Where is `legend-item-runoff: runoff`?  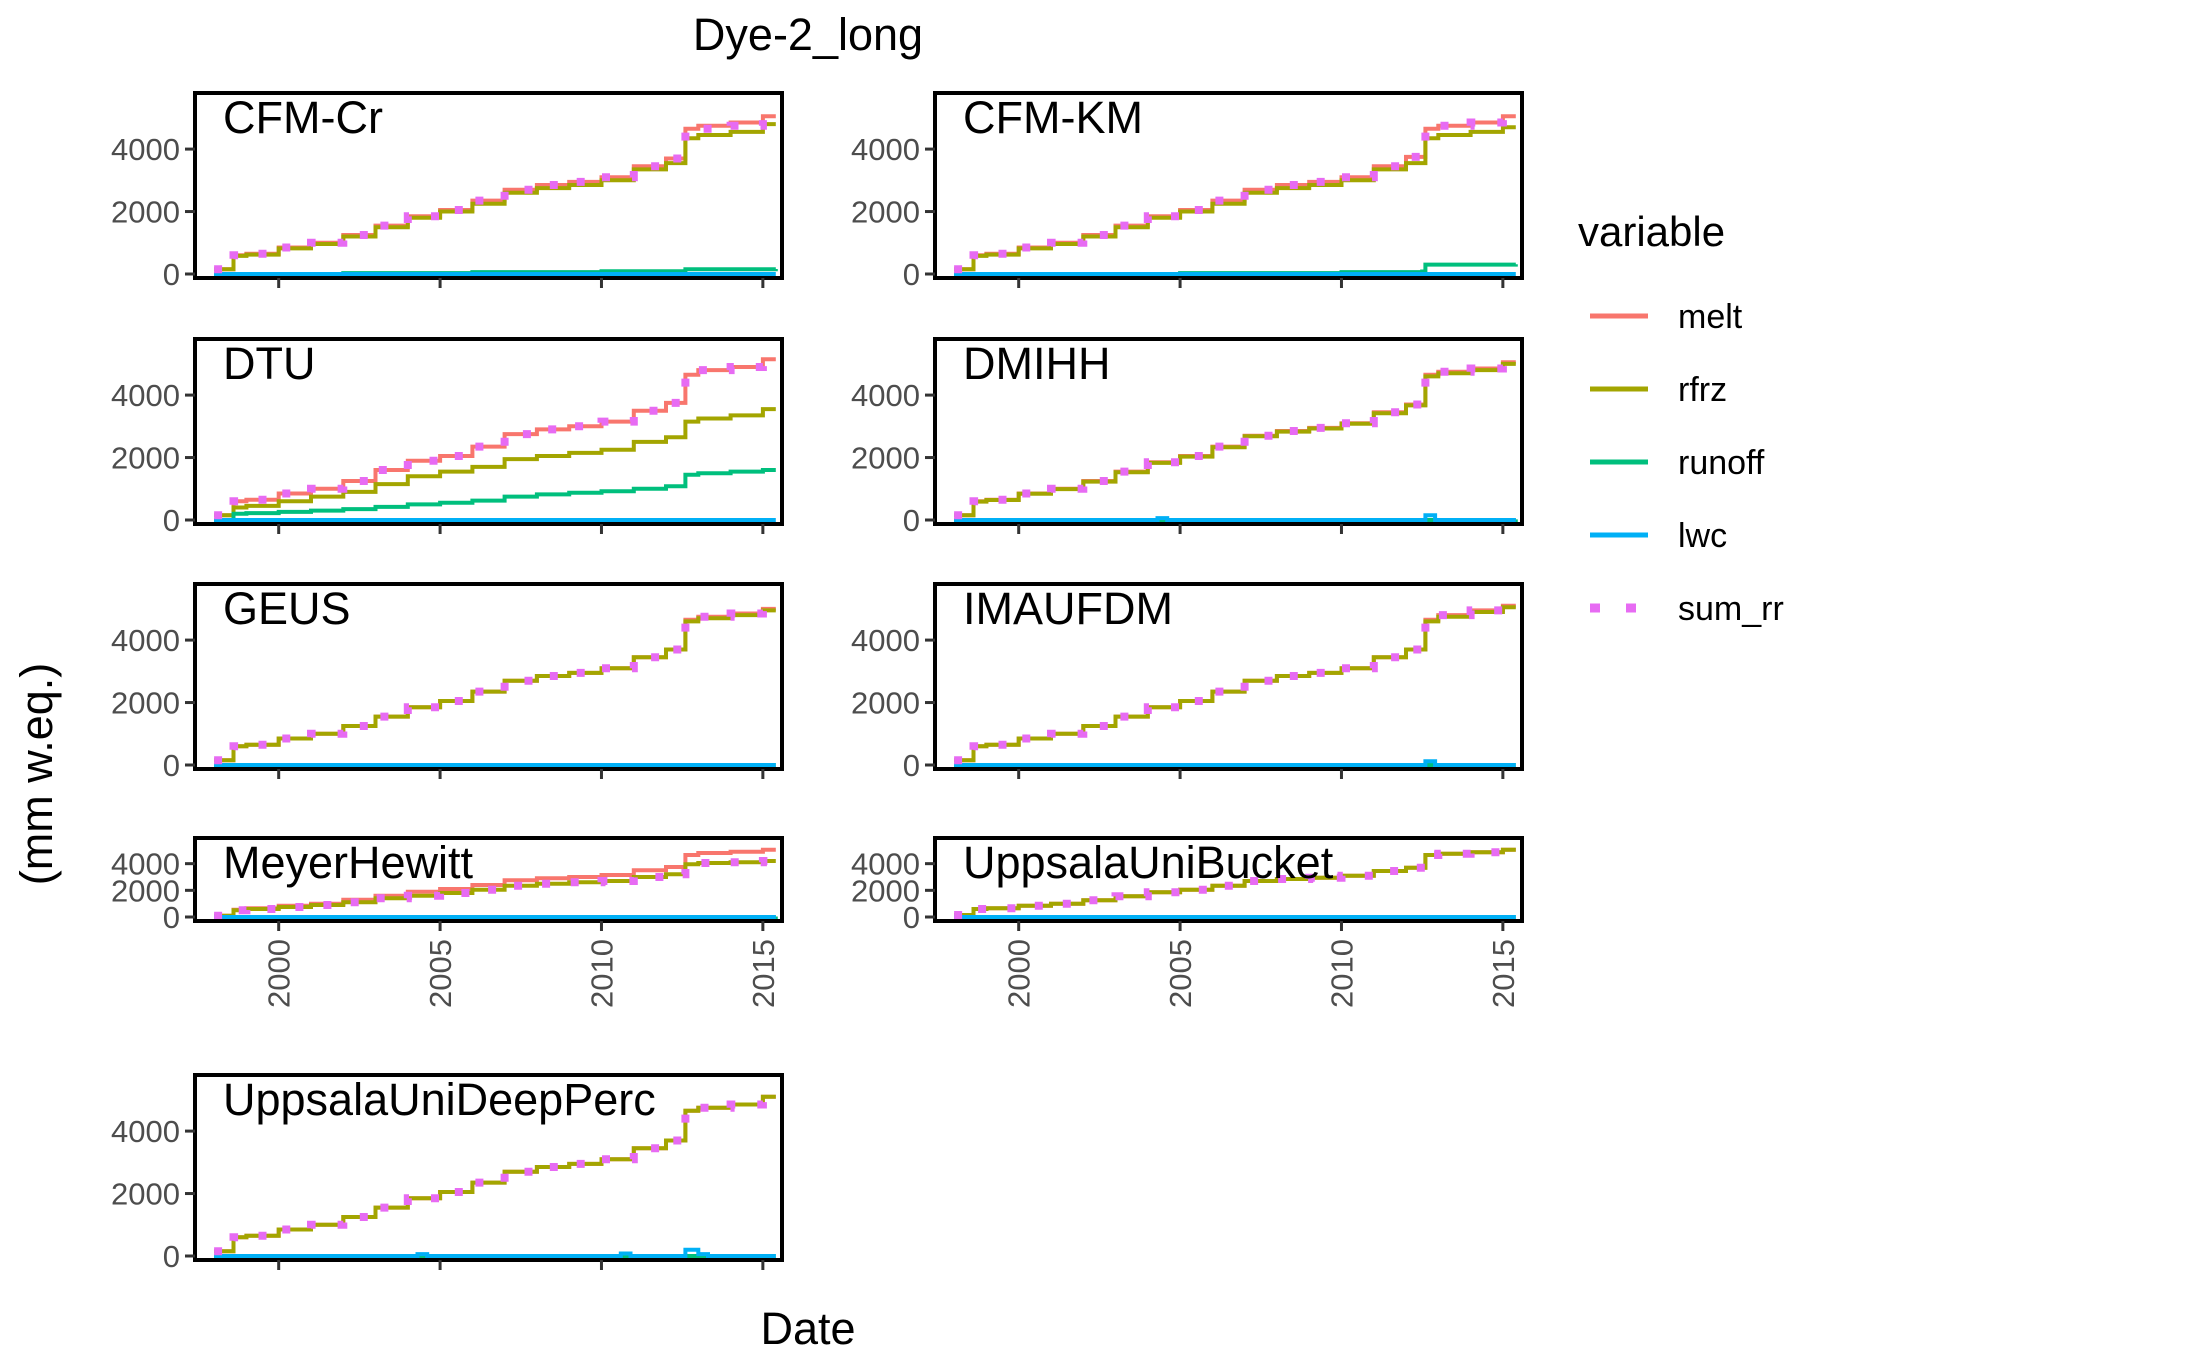
legend-item-runoff: runoff is located at coordinates (1677, 463).